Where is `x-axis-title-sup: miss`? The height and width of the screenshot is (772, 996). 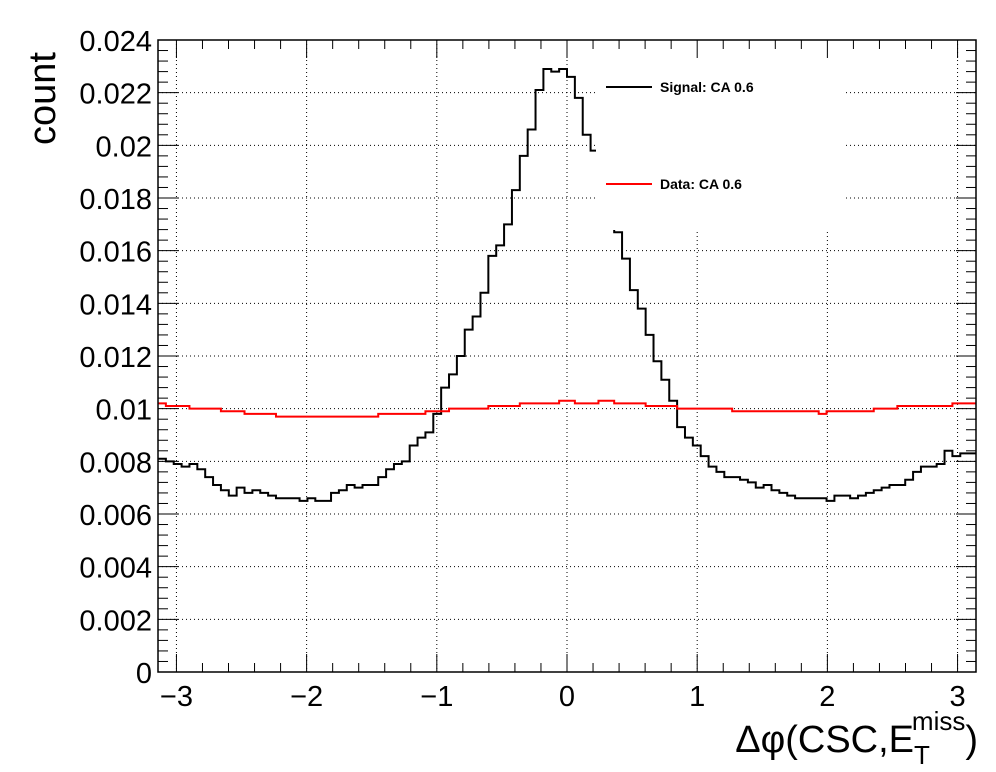 x-axis-title-sup: miss is located at coordinates (938, 721).